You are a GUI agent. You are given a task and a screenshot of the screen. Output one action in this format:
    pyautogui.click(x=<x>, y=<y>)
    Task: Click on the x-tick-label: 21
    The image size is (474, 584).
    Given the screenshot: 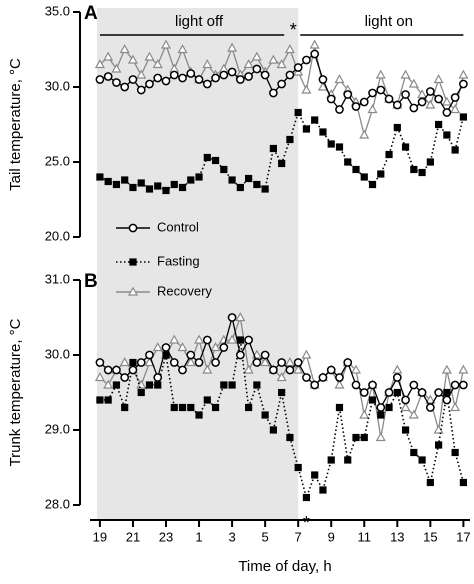 What is the action you would take?
    pyautogui.click(x=133, y=536)
    